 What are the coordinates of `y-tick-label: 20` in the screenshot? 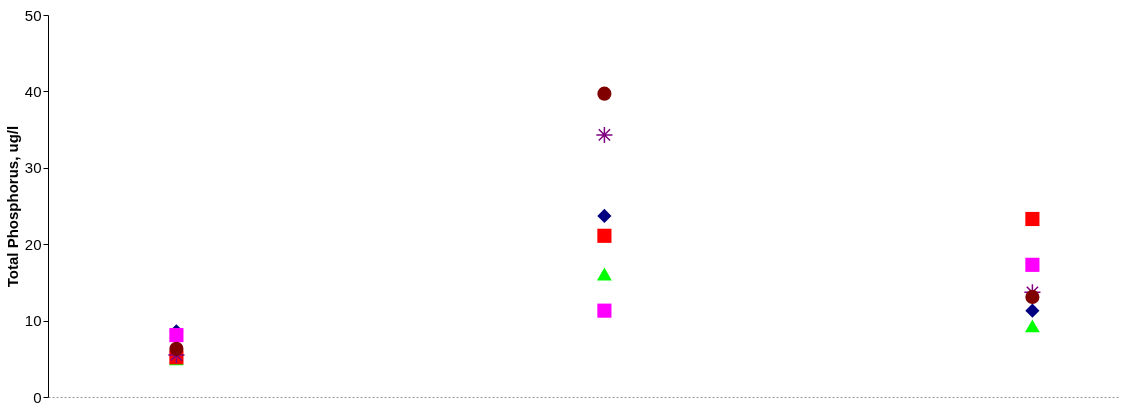 It's located at (33, 244).